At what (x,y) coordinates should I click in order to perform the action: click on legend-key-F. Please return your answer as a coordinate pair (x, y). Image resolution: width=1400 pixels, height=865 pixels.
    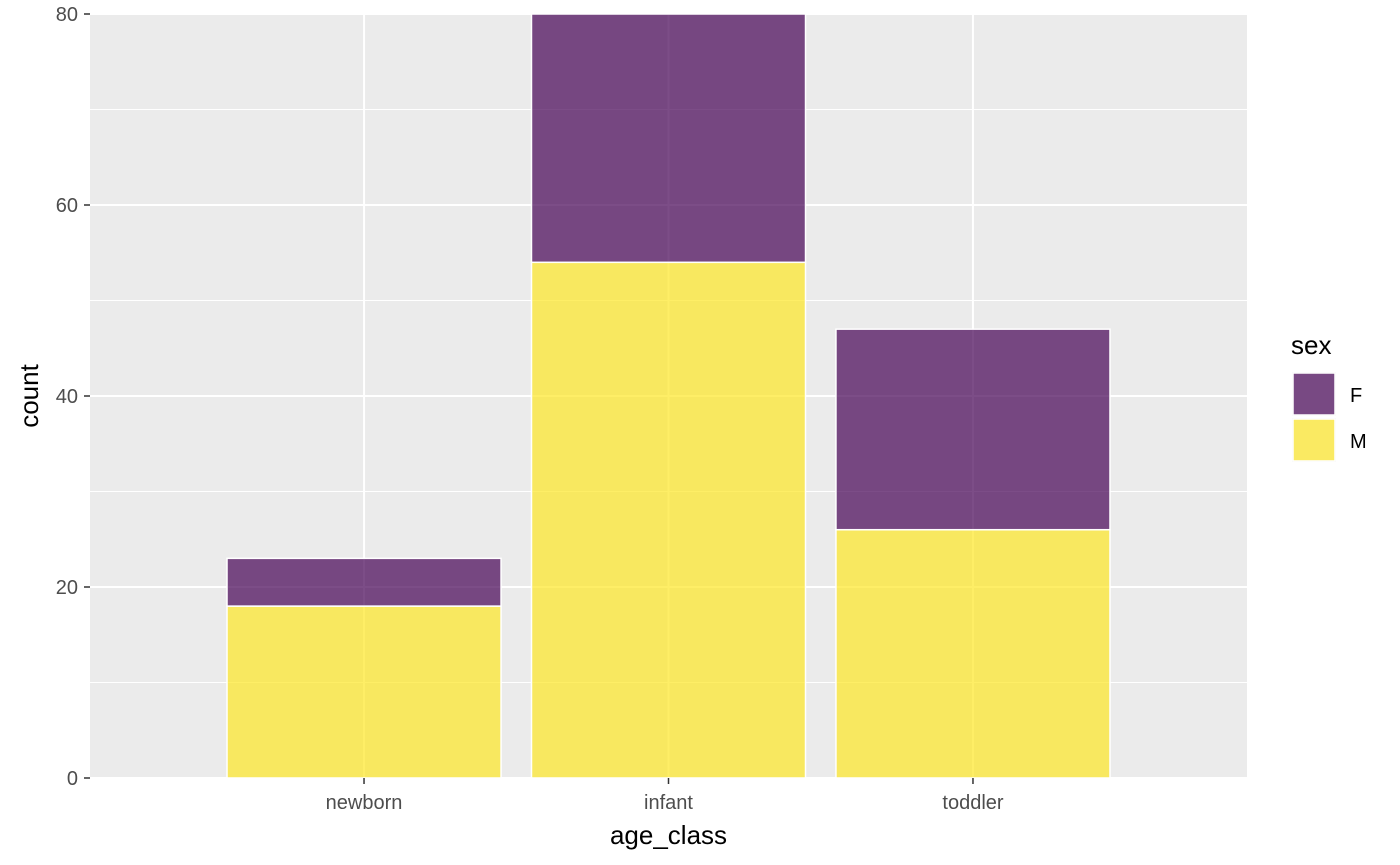
    Looking at the image, I should click on (1314, 394).